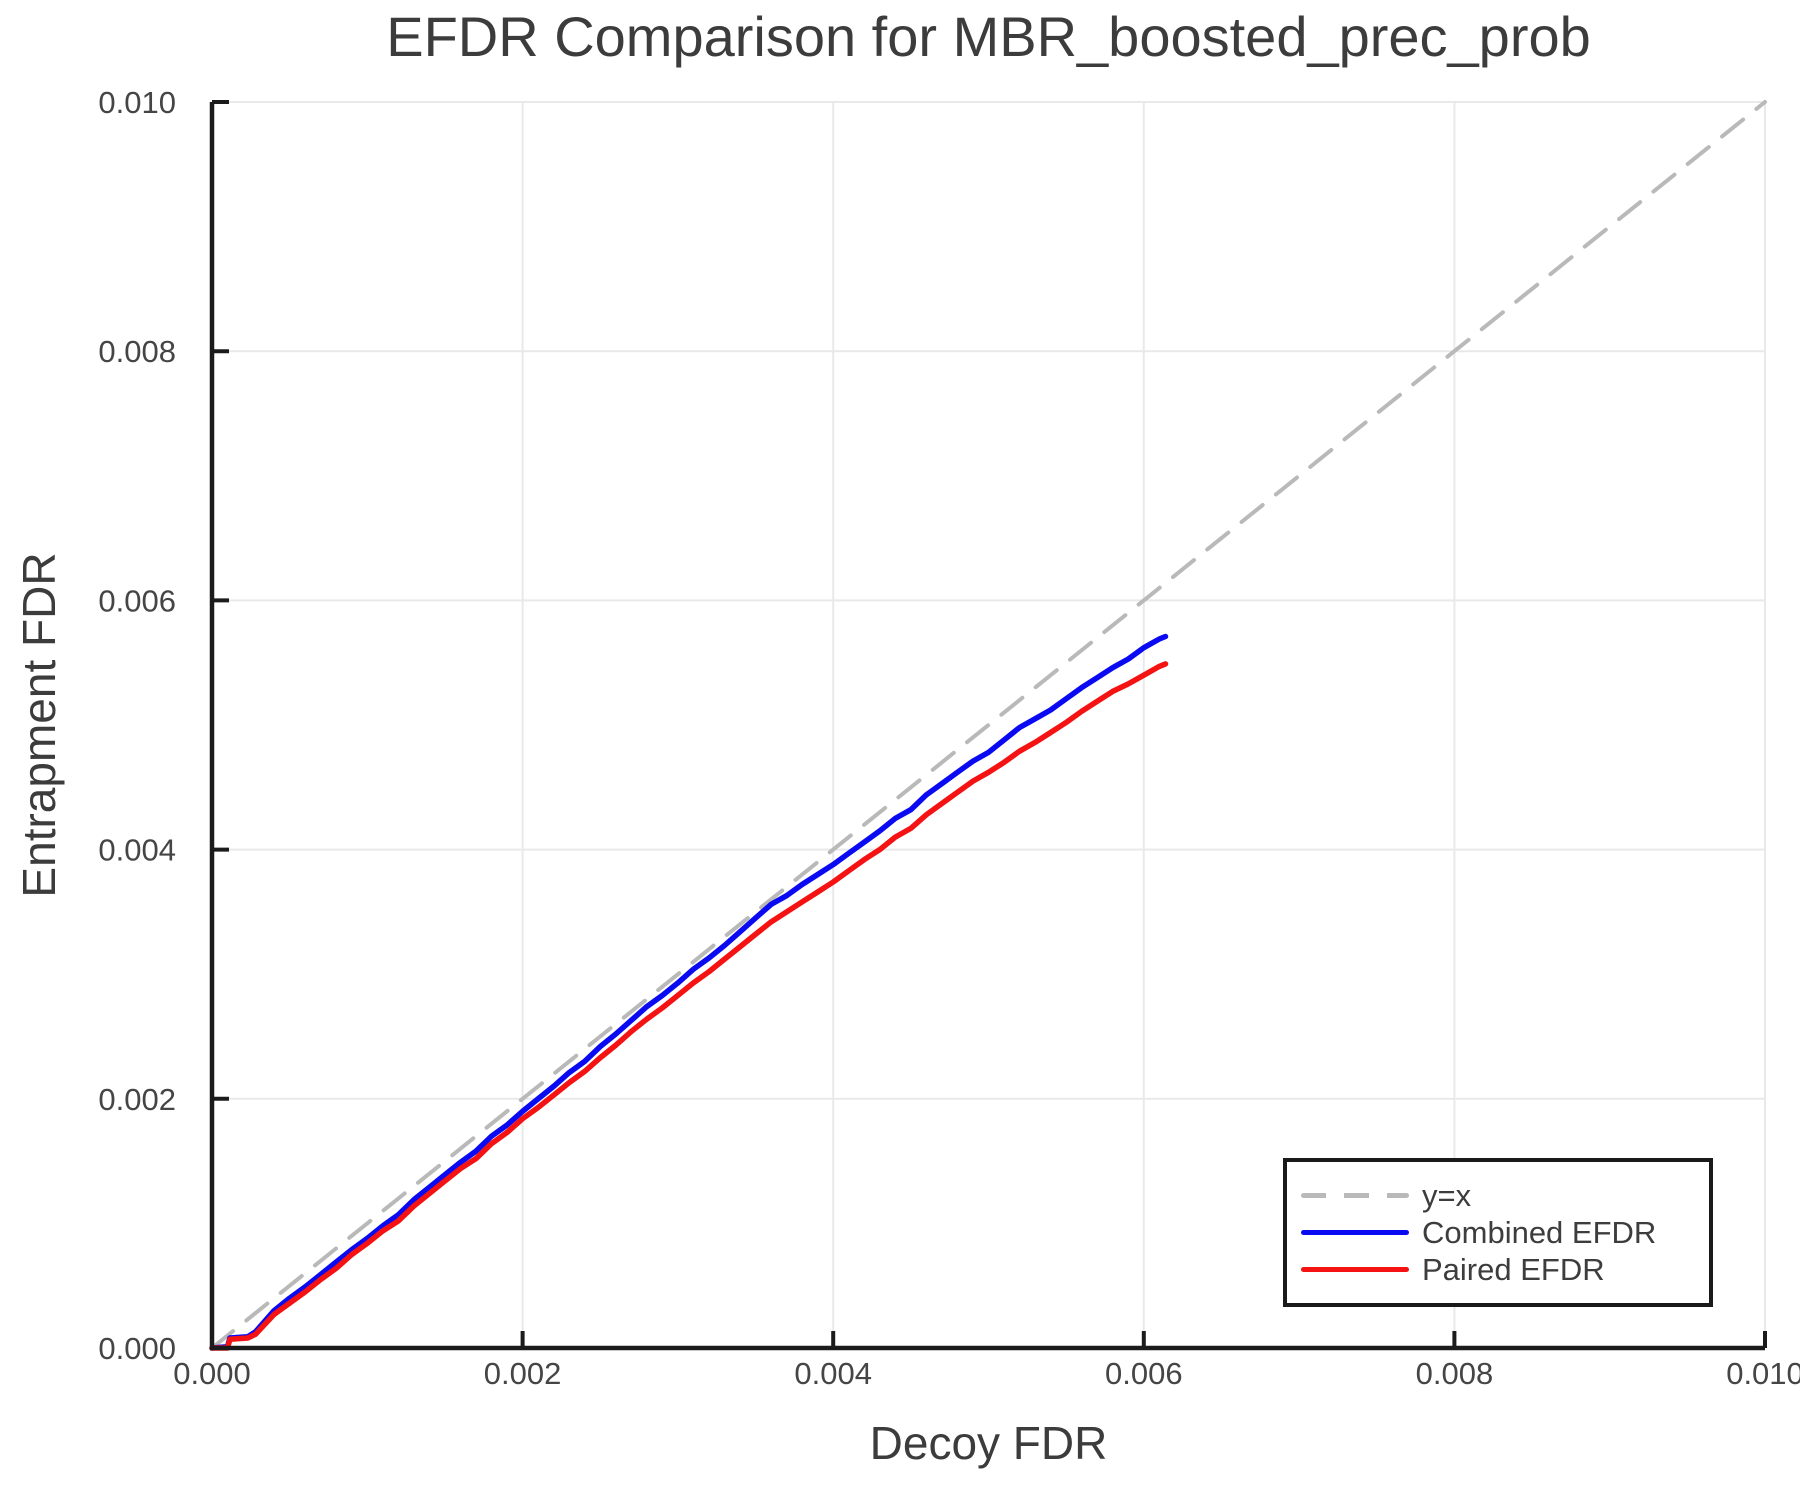 This screenshot has height=1500, width=1800. What do you see at coordinates (39, 725) in the screenshot?
I see `y-axis-label: Entrapment FDR` at bounding box center [39, 725].